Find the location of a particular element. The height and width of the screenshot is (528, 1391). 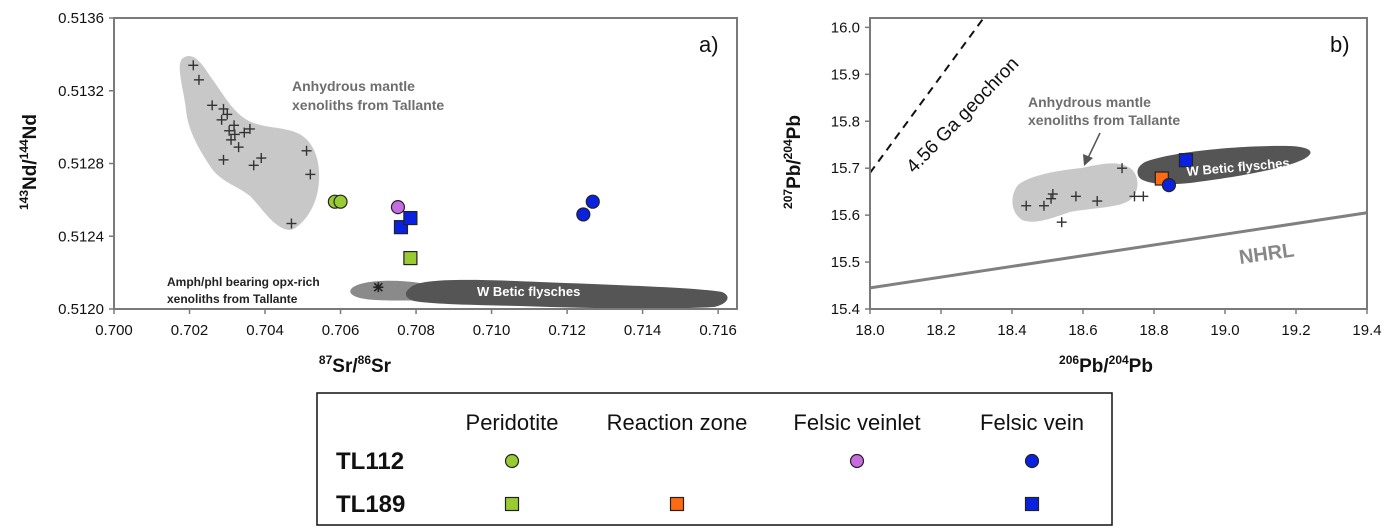

panel-a-point-tl189-peridotite is located at coordinates (410, 258).